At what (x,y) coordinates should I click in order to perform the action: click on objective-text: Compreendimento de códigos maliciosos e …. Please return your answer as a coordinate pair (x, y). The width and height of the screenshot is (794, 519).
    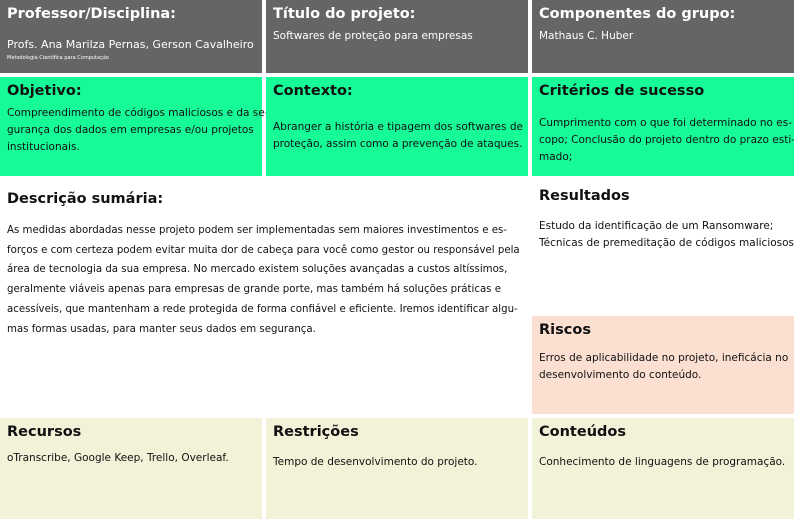
    Looking at the image, I should click on (138, 130).